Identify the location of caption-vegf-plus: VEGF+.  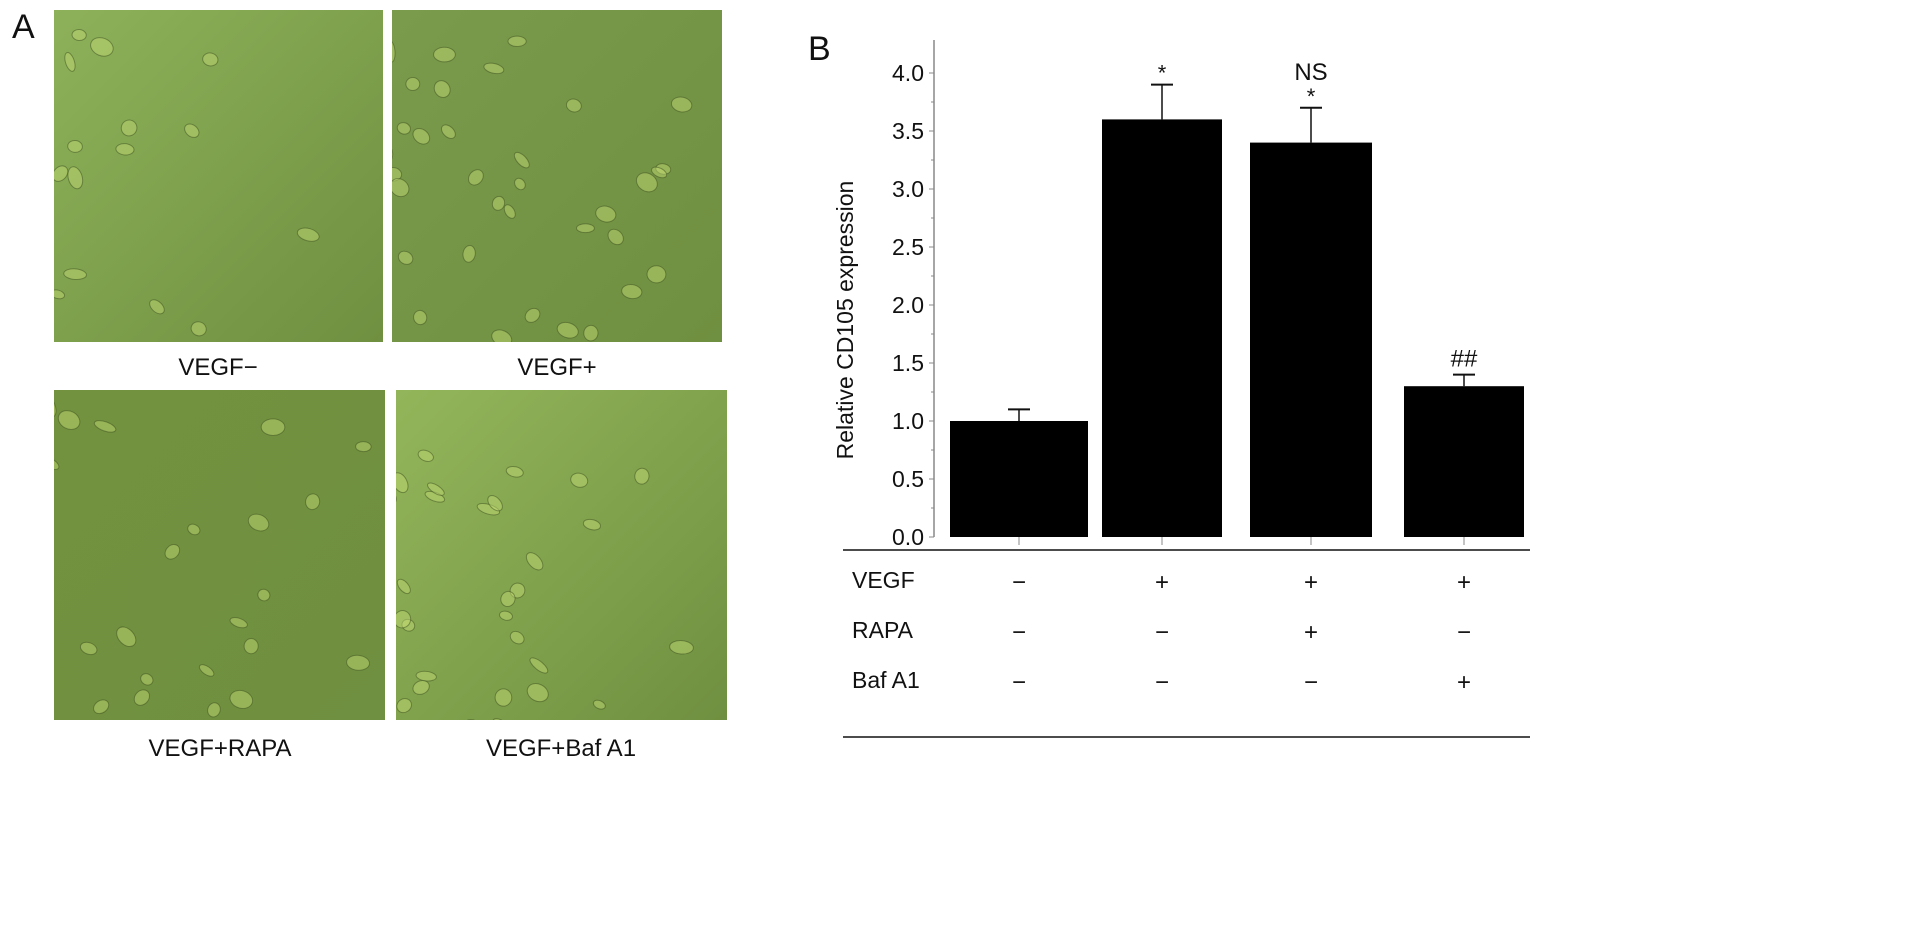
(557, 367).